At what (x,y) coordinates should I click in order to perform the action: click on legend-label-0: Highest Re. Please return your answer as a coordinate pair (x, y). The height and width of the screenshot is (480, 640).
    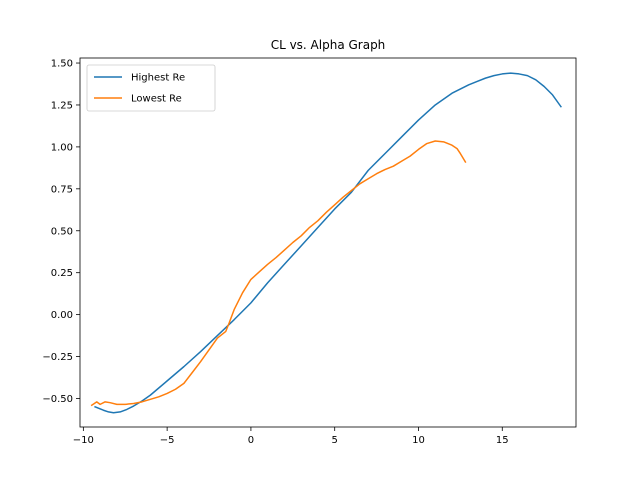
    Looking at the image, I should click on (158, 78).